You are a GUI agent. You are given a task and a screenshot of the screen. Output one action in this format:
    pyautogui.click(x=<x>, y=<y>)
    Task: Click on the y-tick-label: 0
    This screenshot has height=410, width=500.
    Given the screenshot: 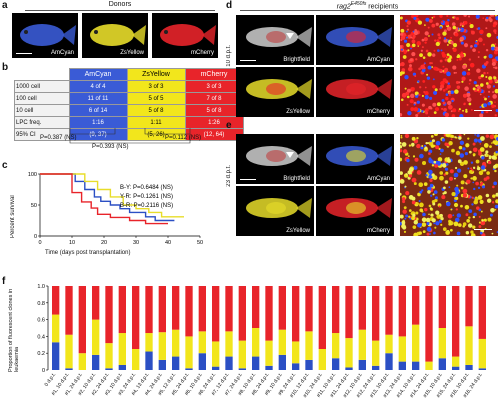 What is the action you would take?
    pyautogui.click(x=35, y=237)
    